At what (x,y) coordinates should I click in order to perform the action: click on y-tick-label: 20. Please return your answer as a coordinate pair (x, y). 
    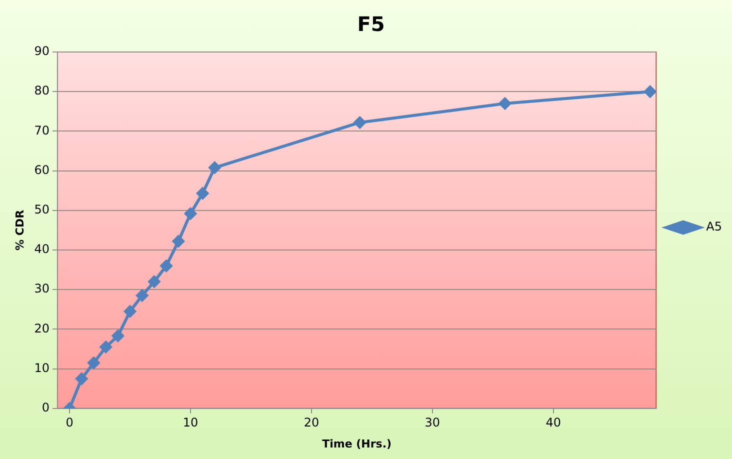
    Looking at the image, I should click on (42, 328).